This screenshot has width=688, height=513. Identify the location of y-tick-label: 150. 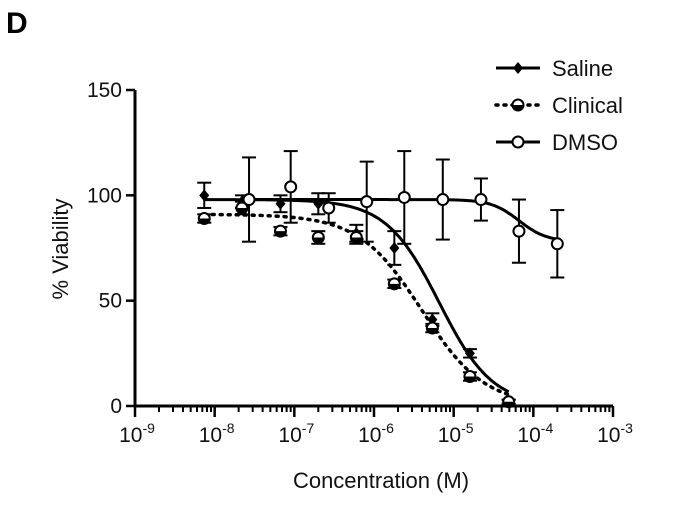
(104, 90).